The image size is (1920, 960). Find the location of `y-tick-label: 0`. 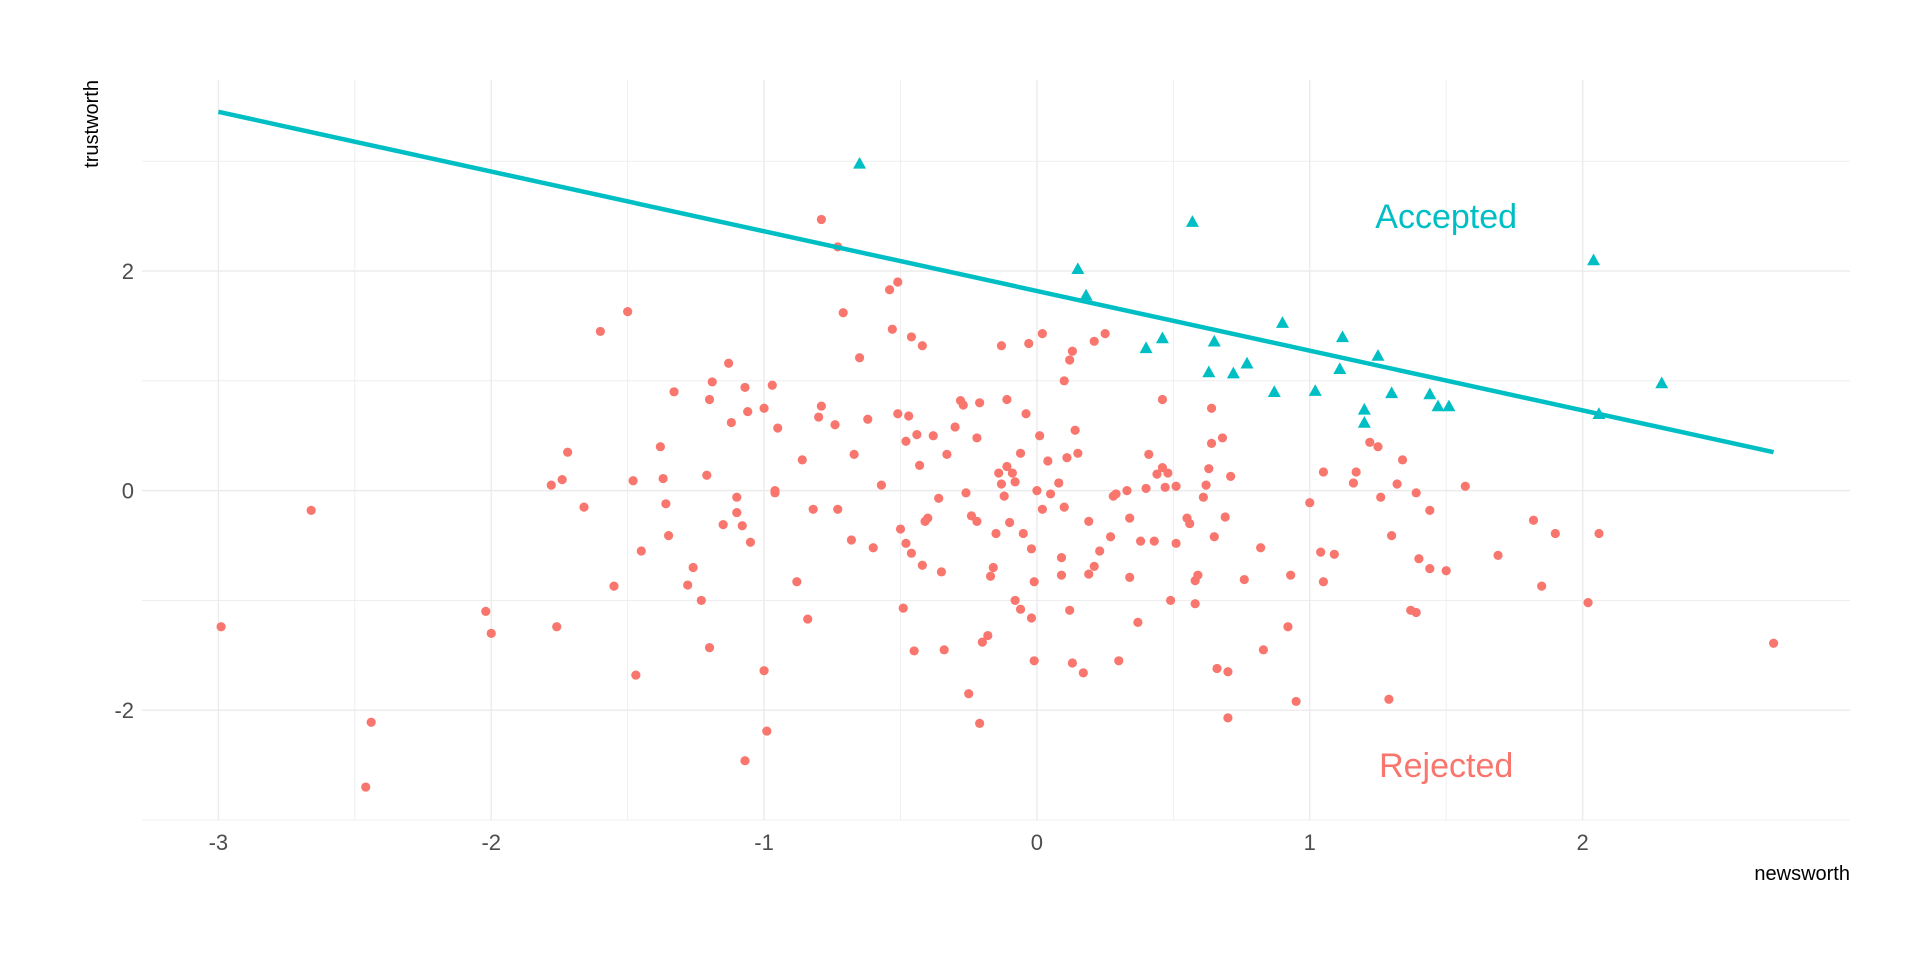

y-tick-label: 0 is located at coordinates (128, 491).